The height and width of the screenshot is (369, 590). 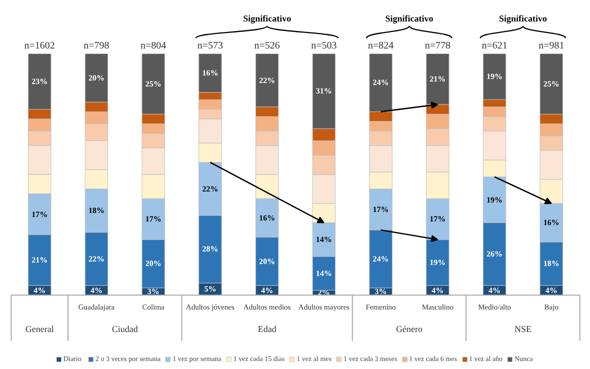 I want to click on text: n=824, so click(x=381, y=46).